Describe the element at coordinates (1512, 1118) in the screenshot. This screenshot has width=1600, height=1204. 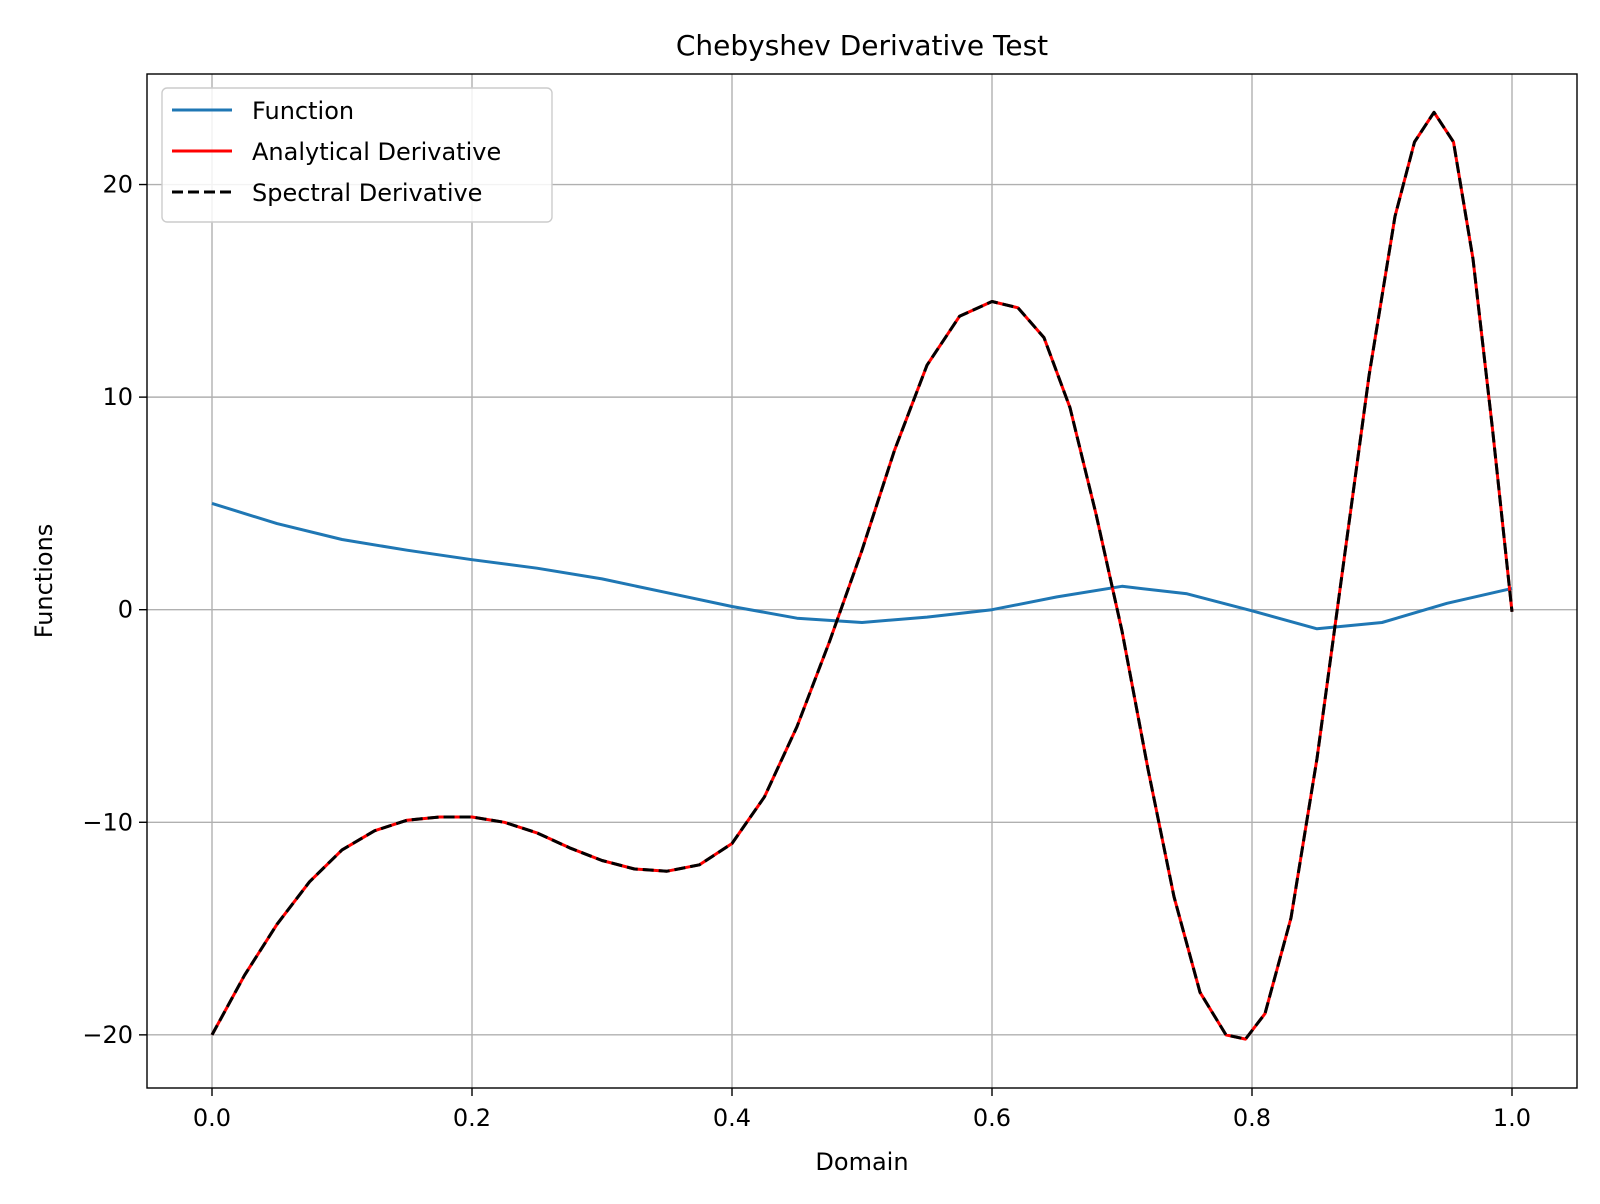
I see `x-tick-label: 1.0` at that location.